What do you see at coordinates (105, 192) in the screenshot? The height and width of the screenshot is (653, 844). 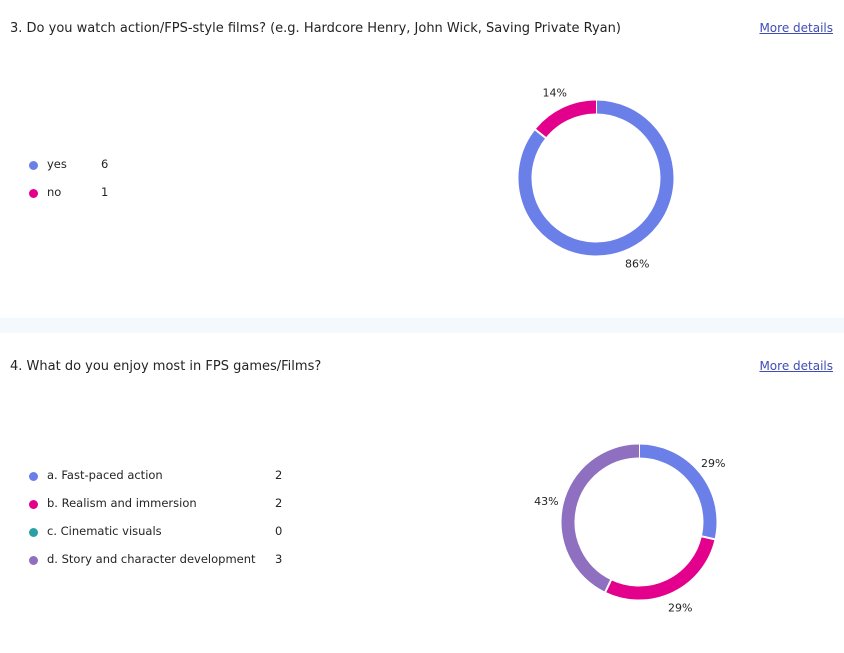 I see `legend-count: 1` at bounding box center [105, 192].